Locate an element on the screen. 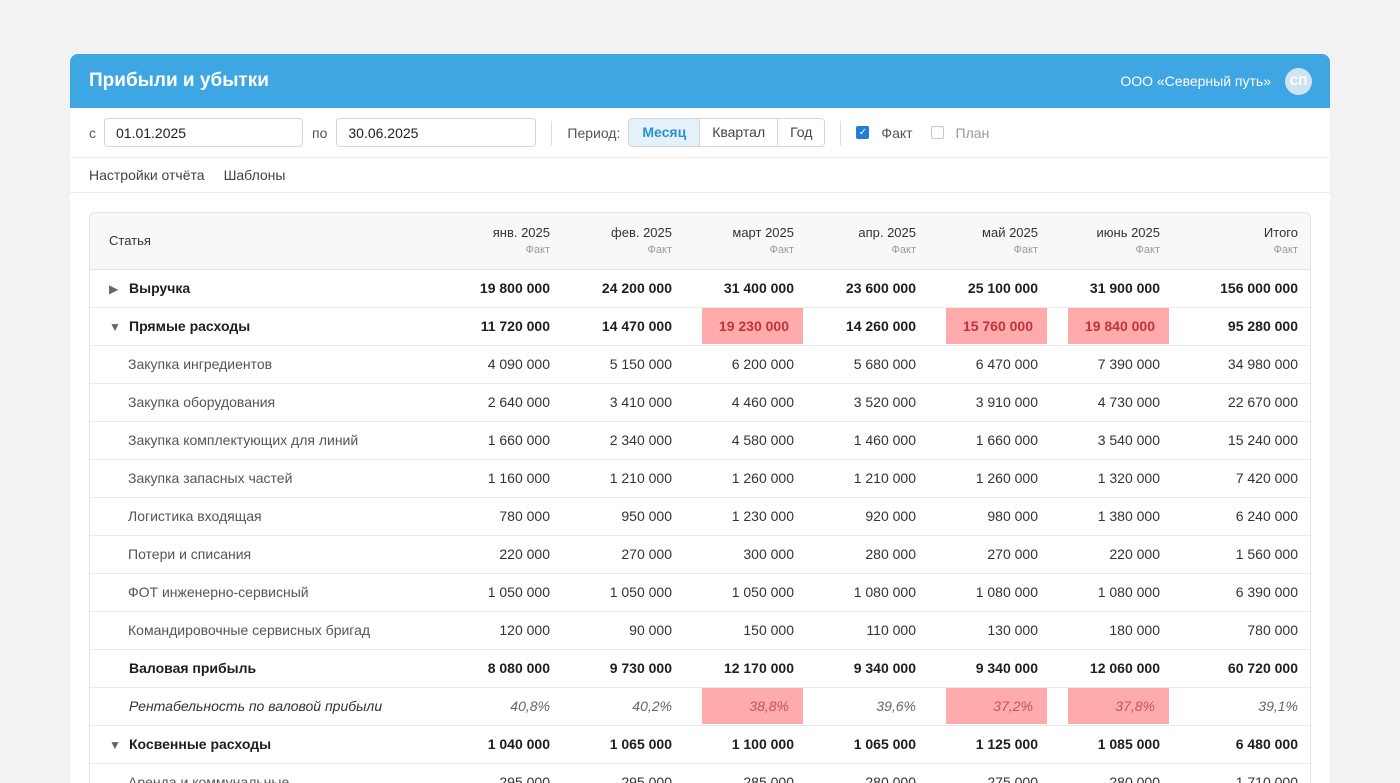 This screenshot has width=1400, height=783. value-cell: 6 240 000 is located at coordinates (1242, 516).